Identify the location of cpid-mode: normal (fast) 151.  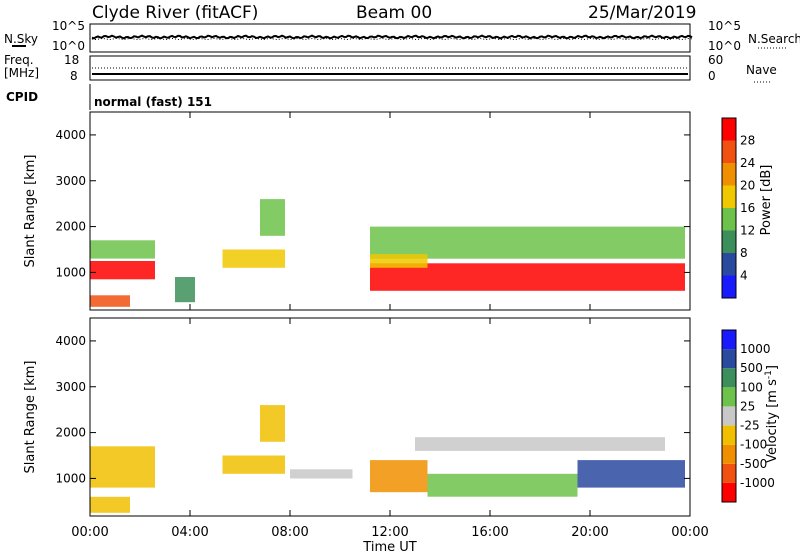
(153, 102).